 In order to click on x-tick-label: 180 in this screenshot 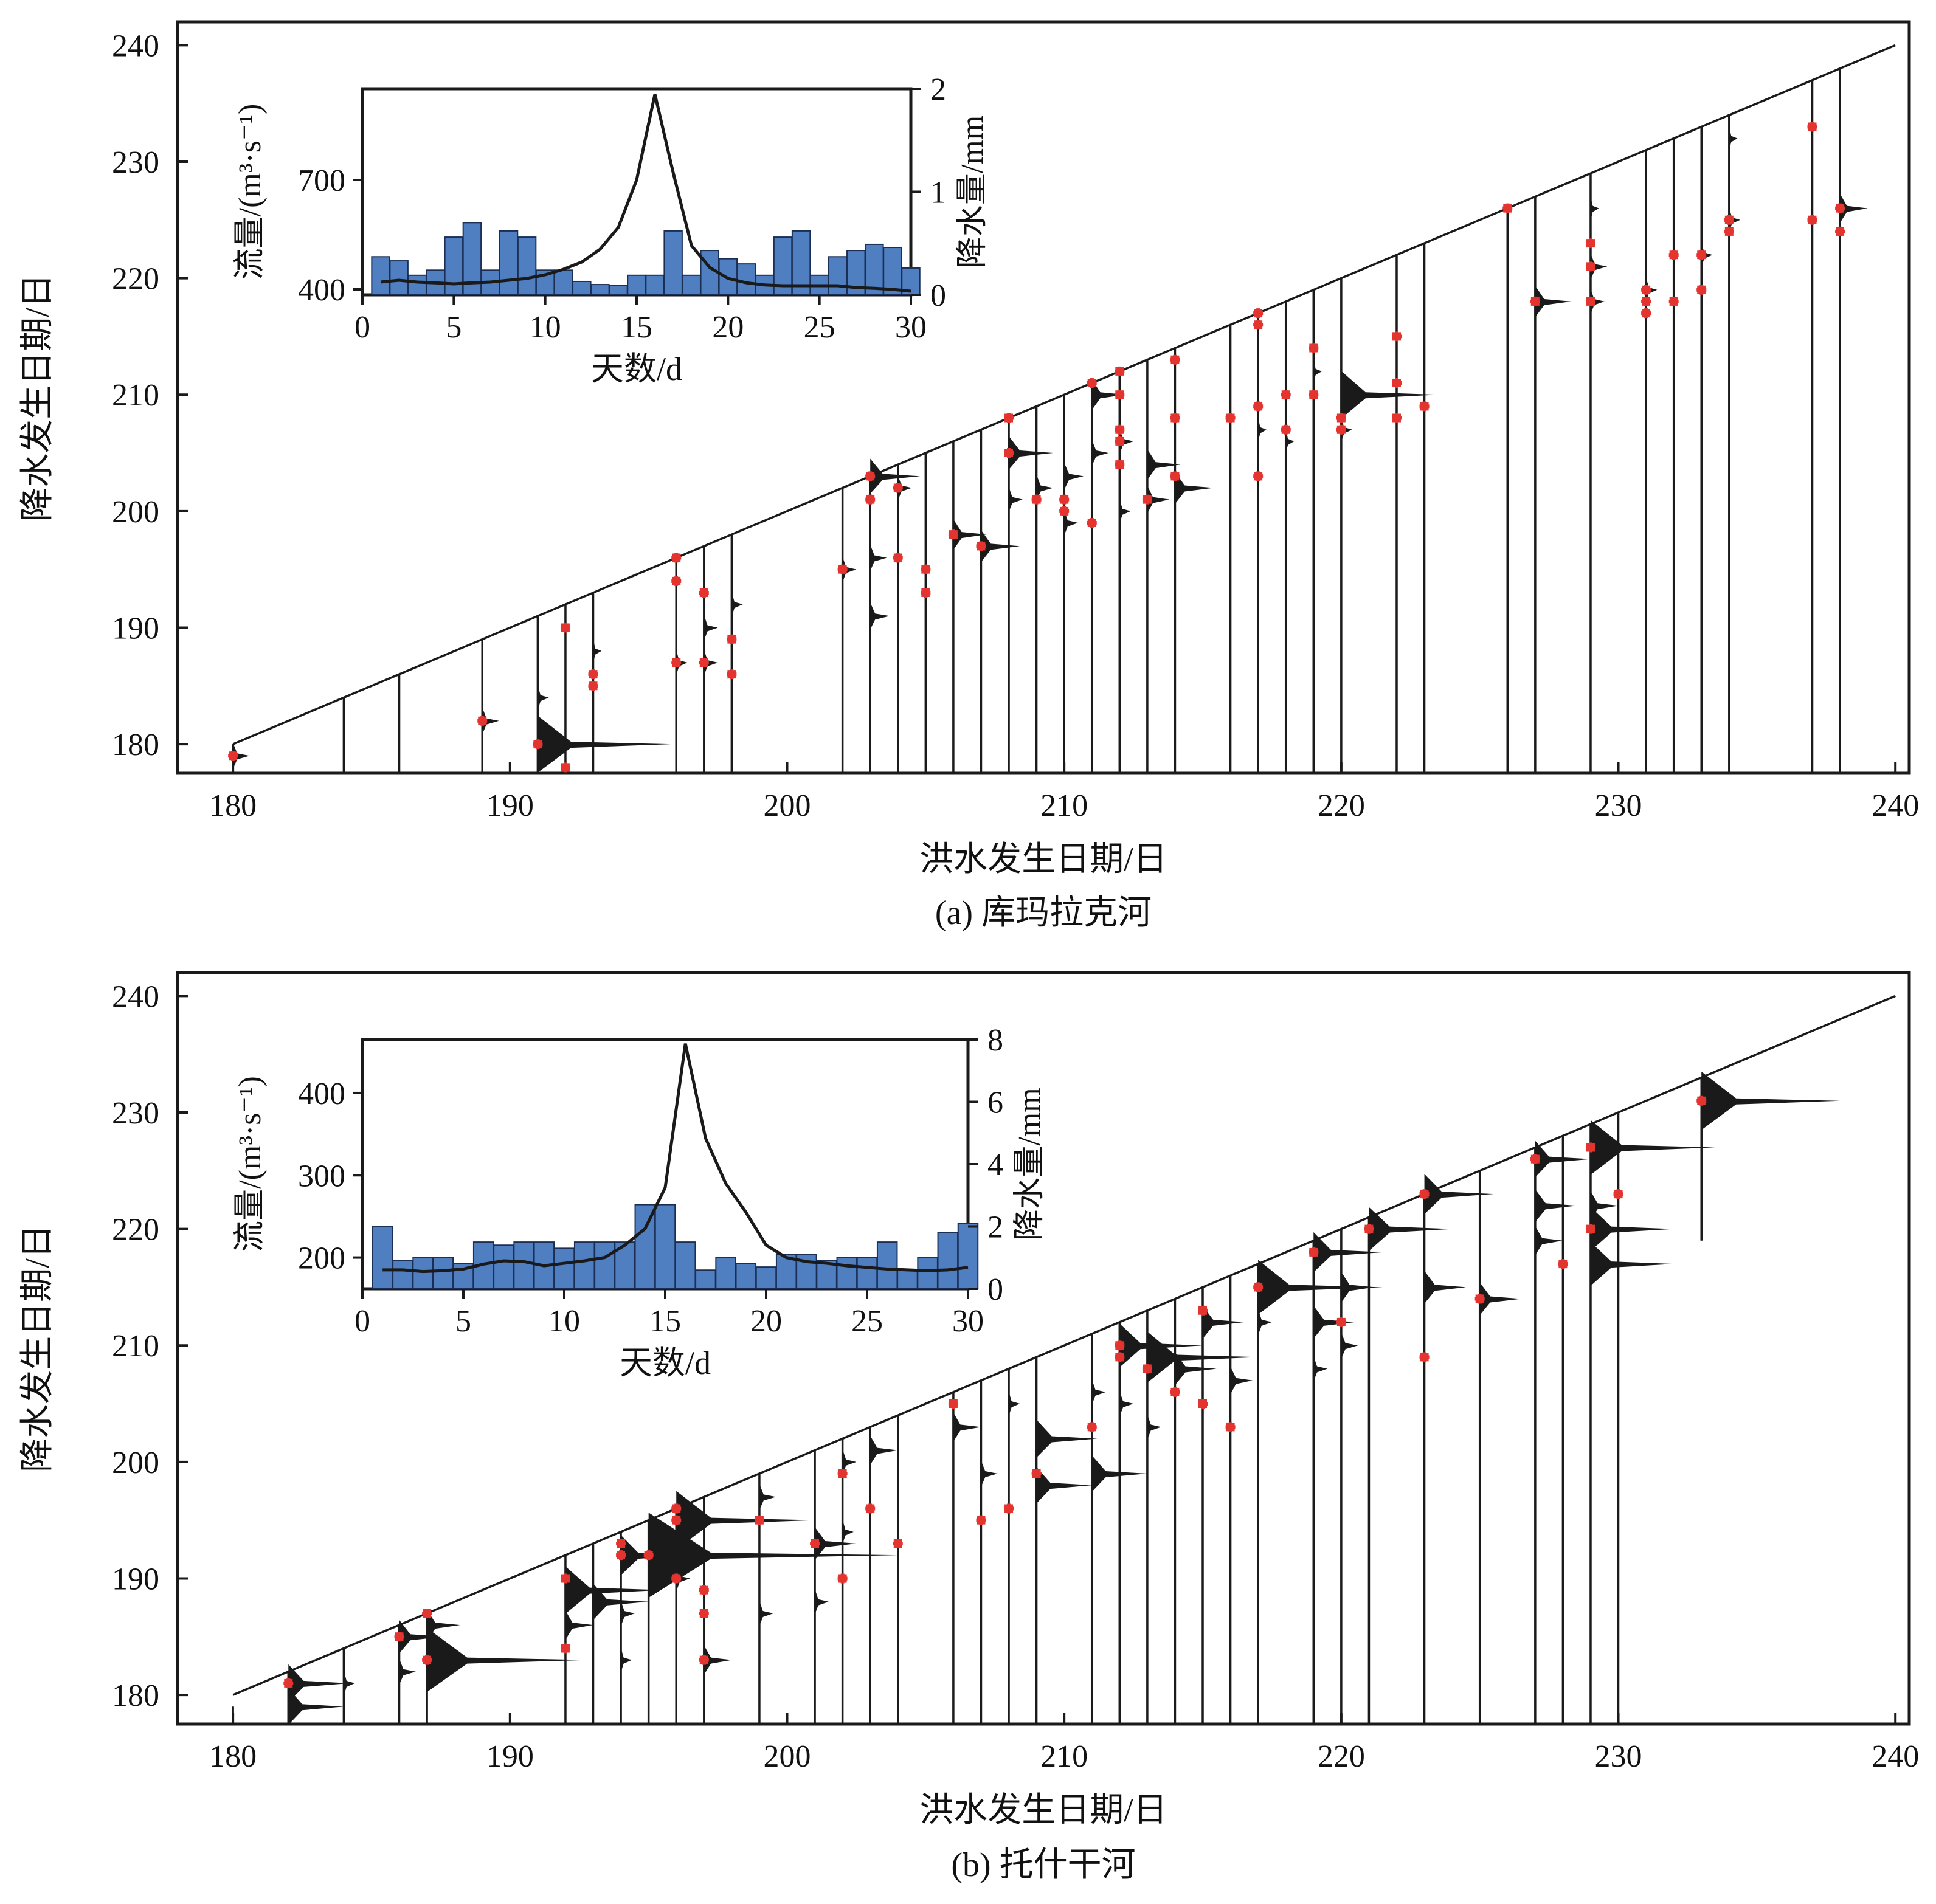, I will do `click(233, 805)`.